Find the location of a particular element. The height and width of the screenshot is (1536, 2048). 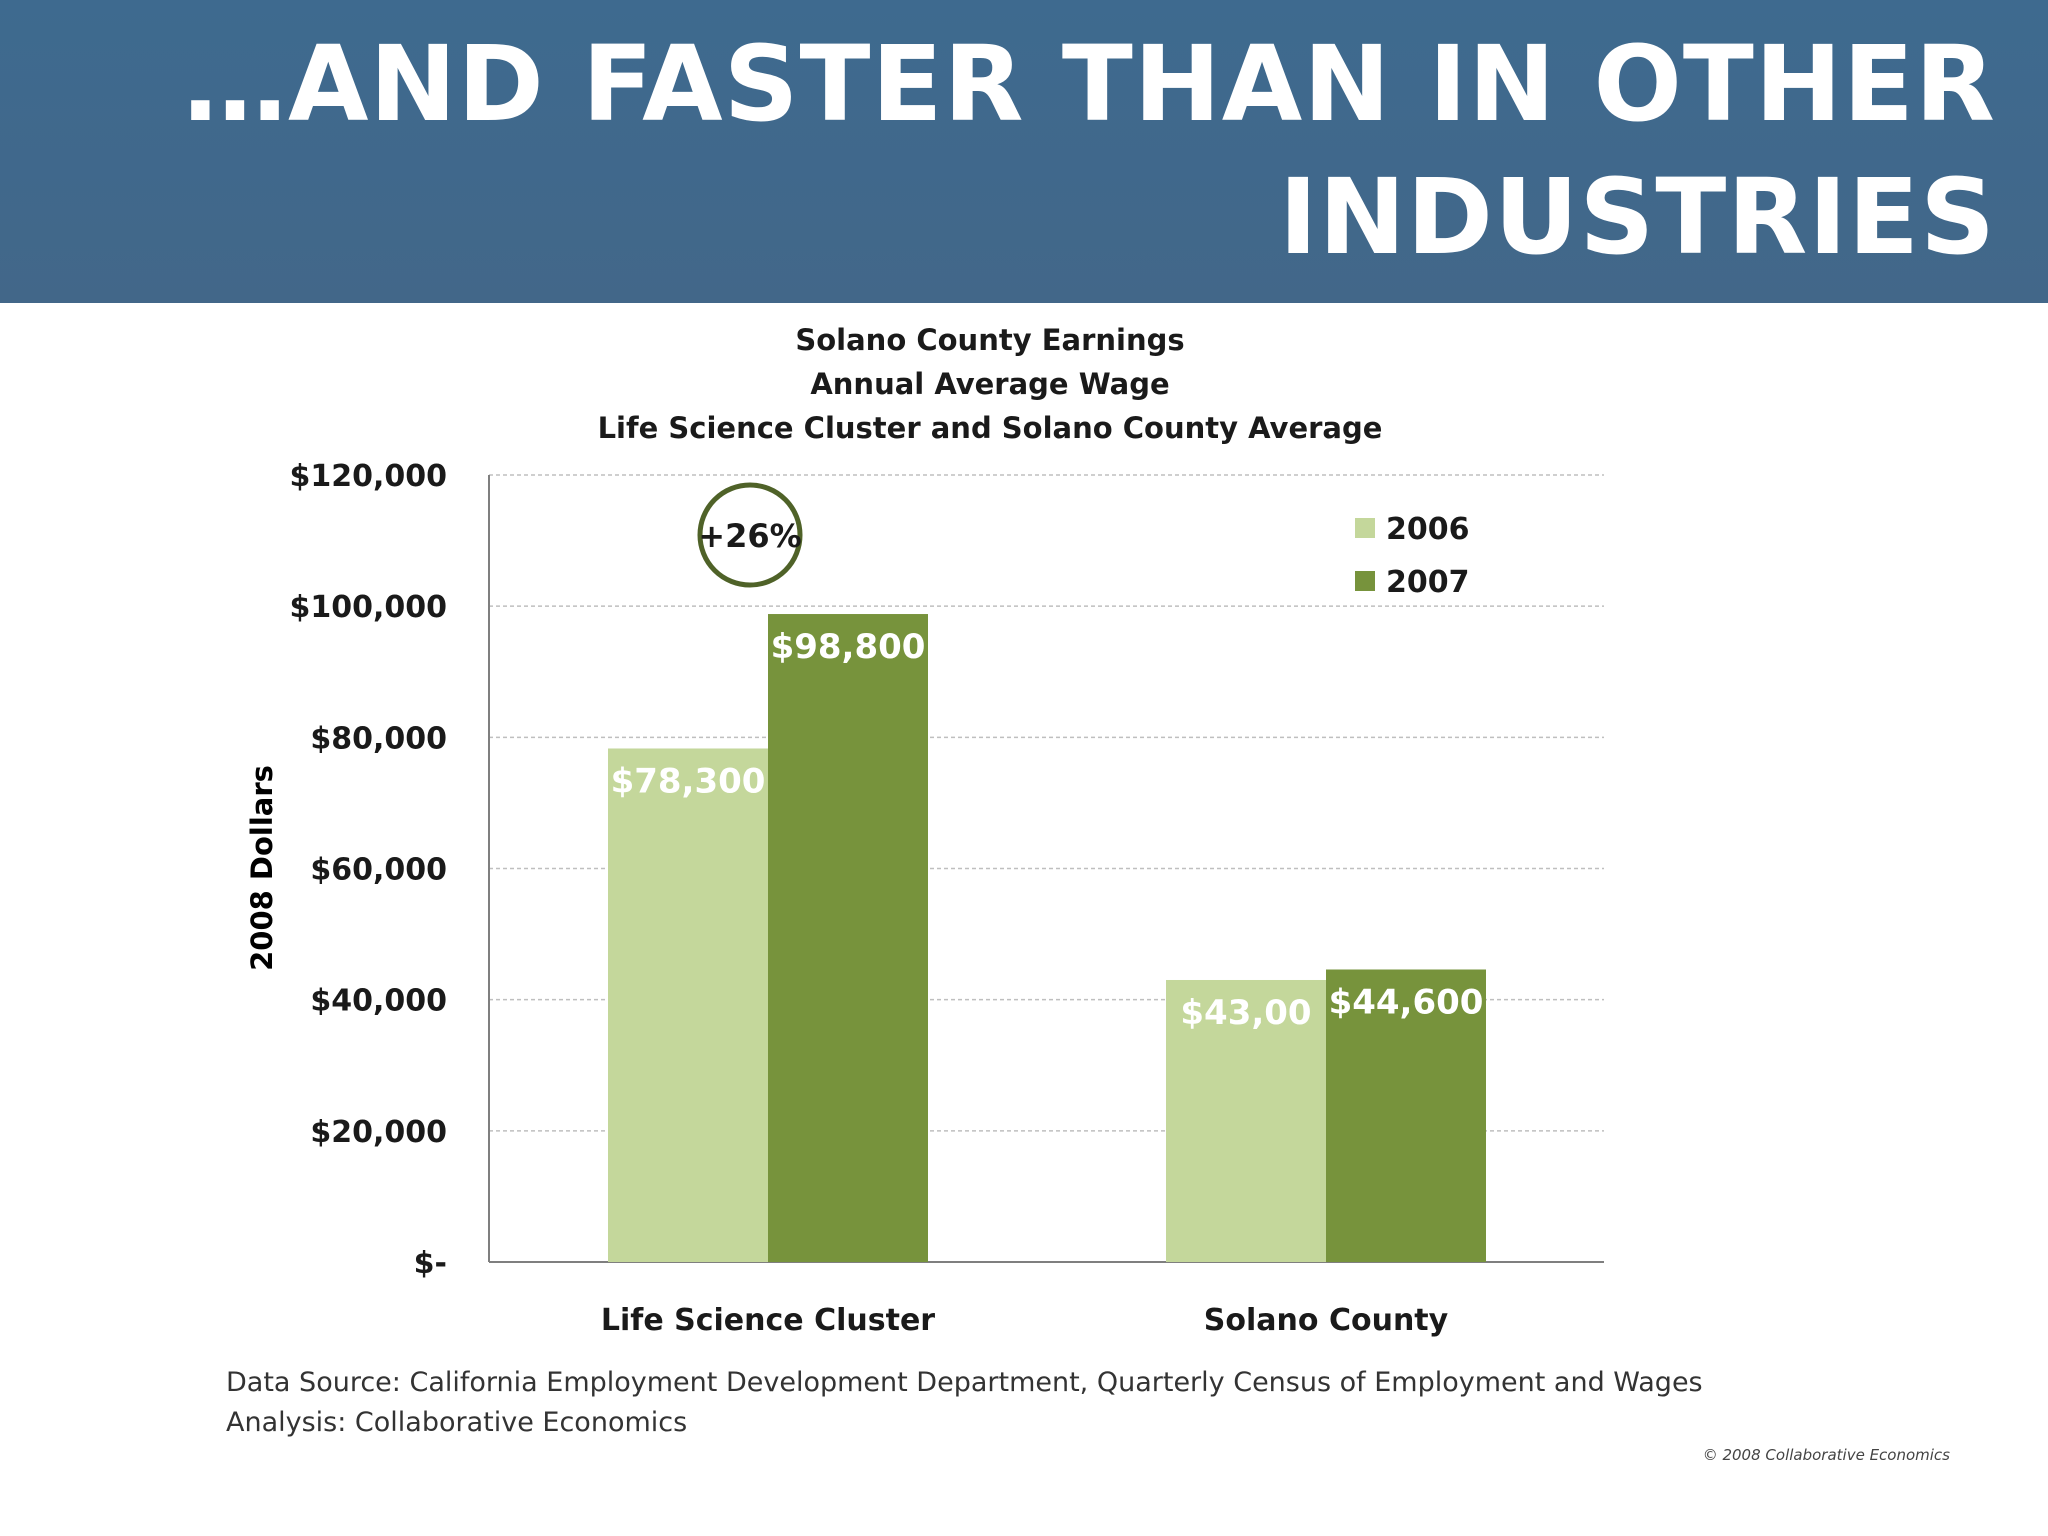

y-tick-label: $120,000 is located at coordinates (368, 476).